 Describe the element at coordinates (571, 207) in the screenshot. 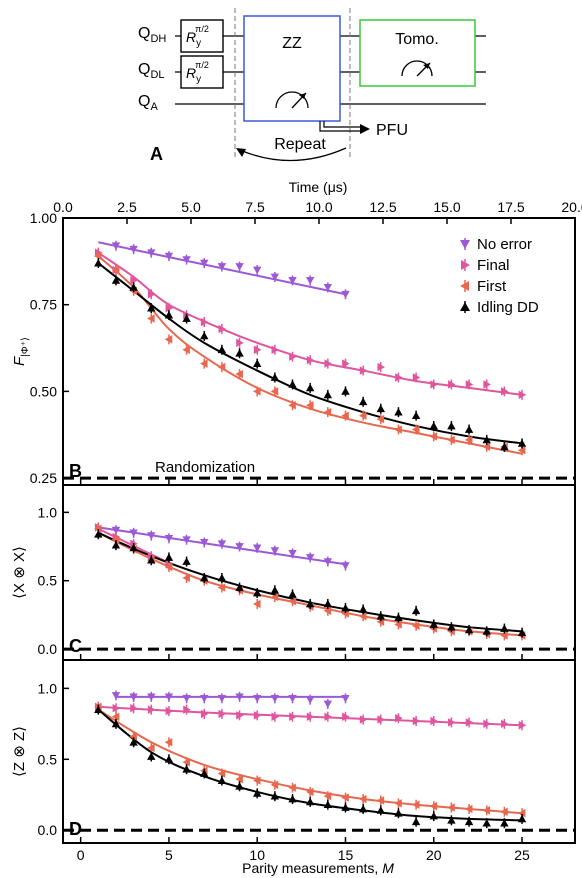

I see `time-tick-label: 20.0` at that location.